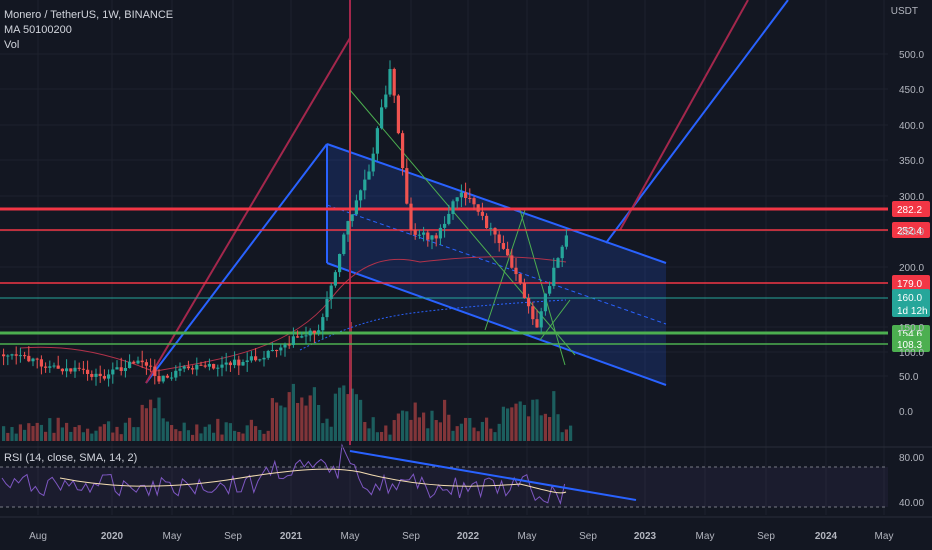 The width and height of the screenshot is (932, 550). Describe the element at coordinates (826, 536) in the screenshot. I see `x-axis-label: 2024` at that location.